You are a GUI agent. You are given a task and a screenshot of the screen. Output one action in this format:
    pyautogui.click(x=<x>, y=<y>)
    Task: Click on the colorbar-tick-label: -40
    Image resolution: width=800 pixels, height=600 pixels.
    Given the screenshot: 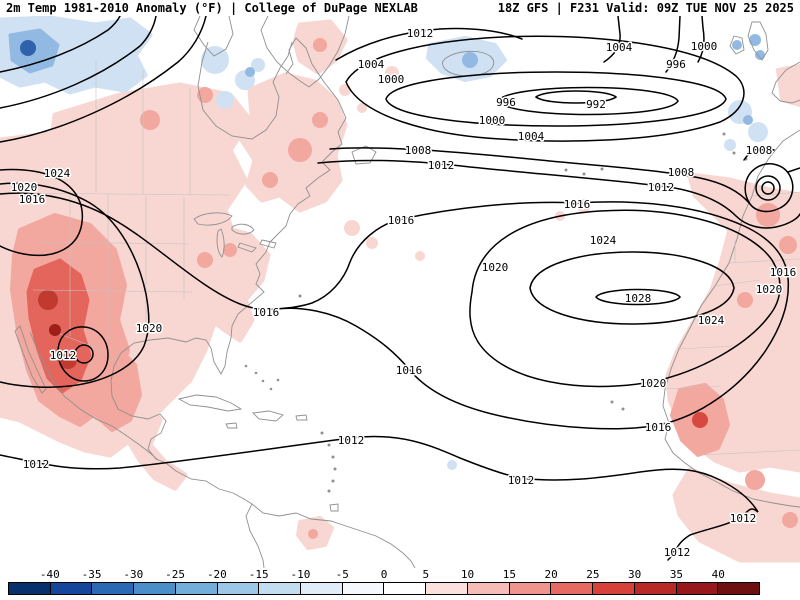 What is the action you would take?
    pyautogui.click(x=49, y=574)
    